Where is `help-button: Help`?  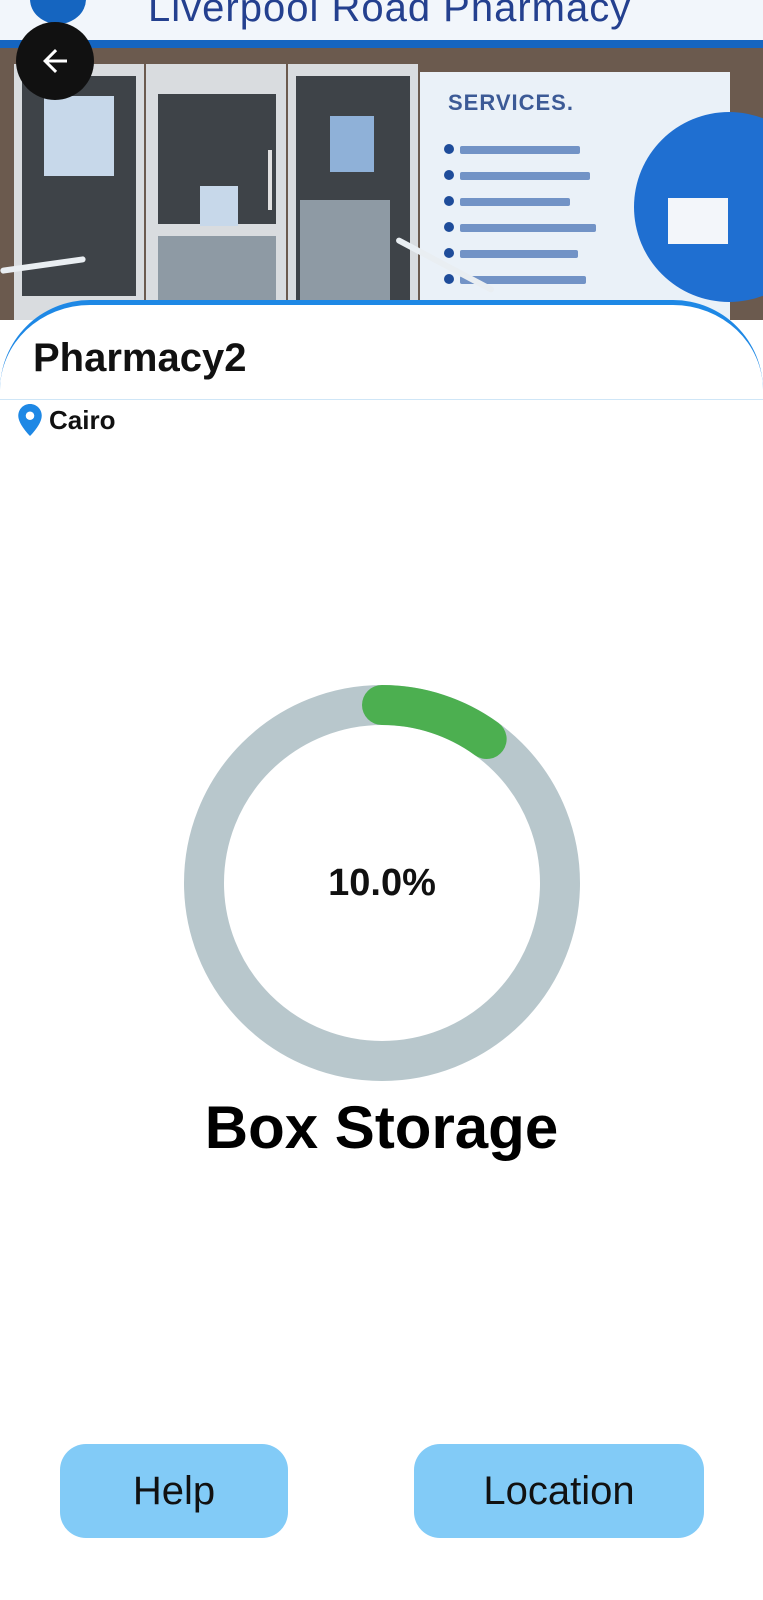 help-button: Help is located at coordinates (174, 1491).